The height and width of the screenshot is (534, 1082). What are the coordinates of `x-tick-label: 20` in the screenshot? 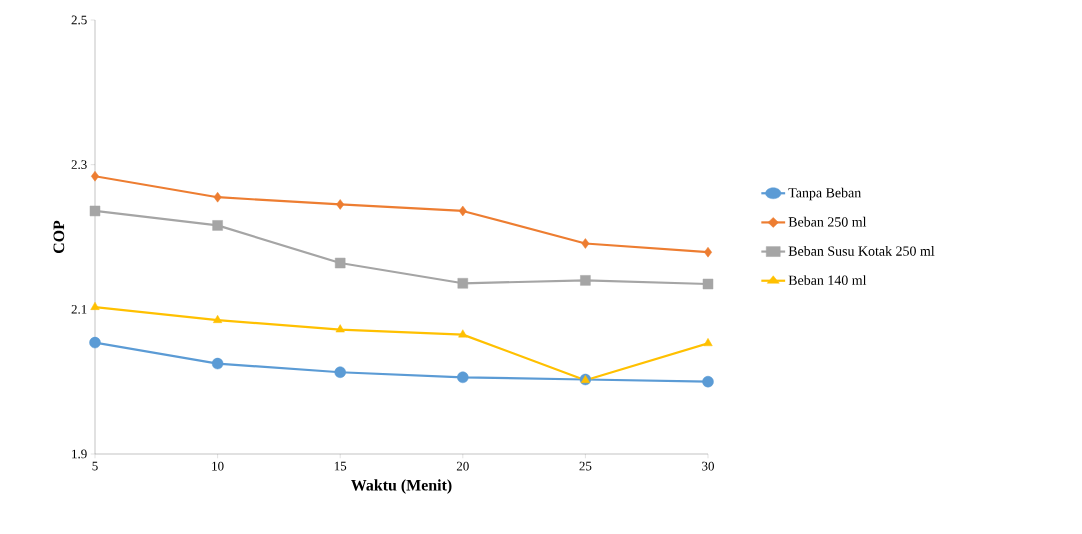 It's located at (462, 466).